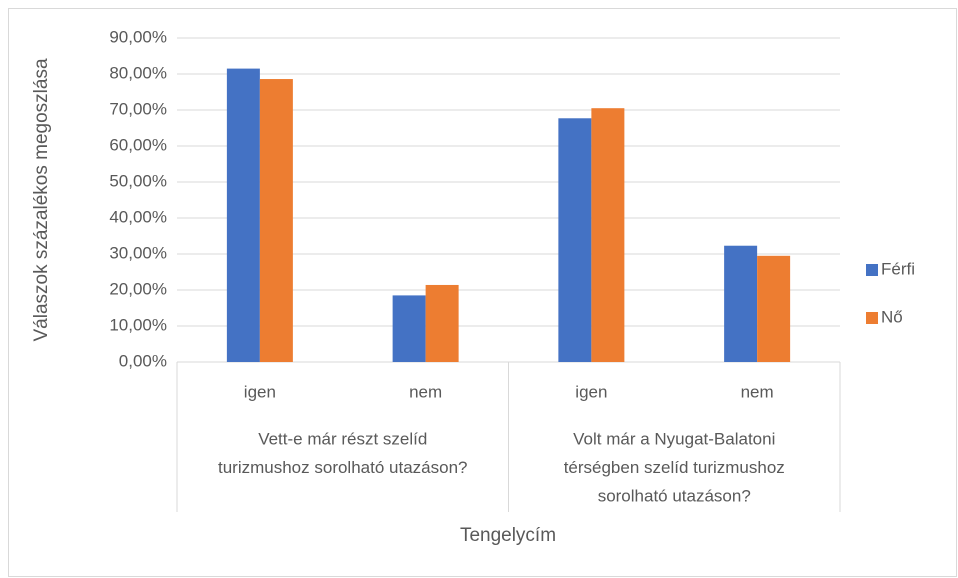 The height and width of the screenshot is (578, 958). Describe the element at coordinates (138, 288) in the screenshot. I see `y-tick-label: 20,00%` at that location.